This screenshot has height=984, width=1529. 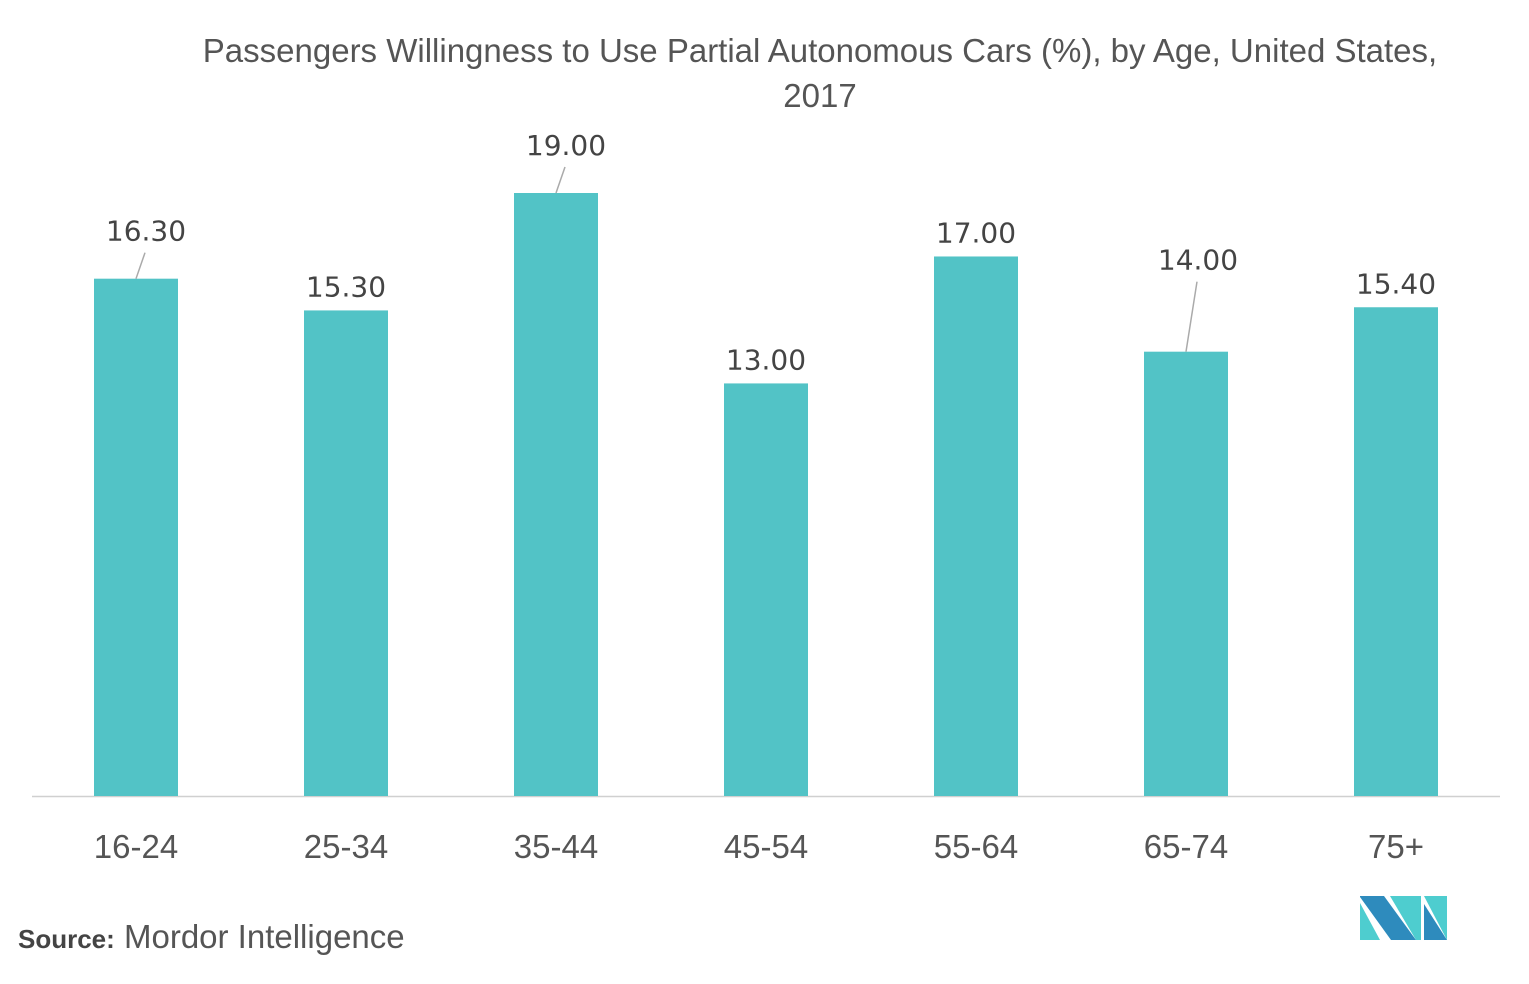 What do you see at coordinates (346, 286) in the screenshot?
I see `data-label: 15.30` at bounding box center [346, 286].